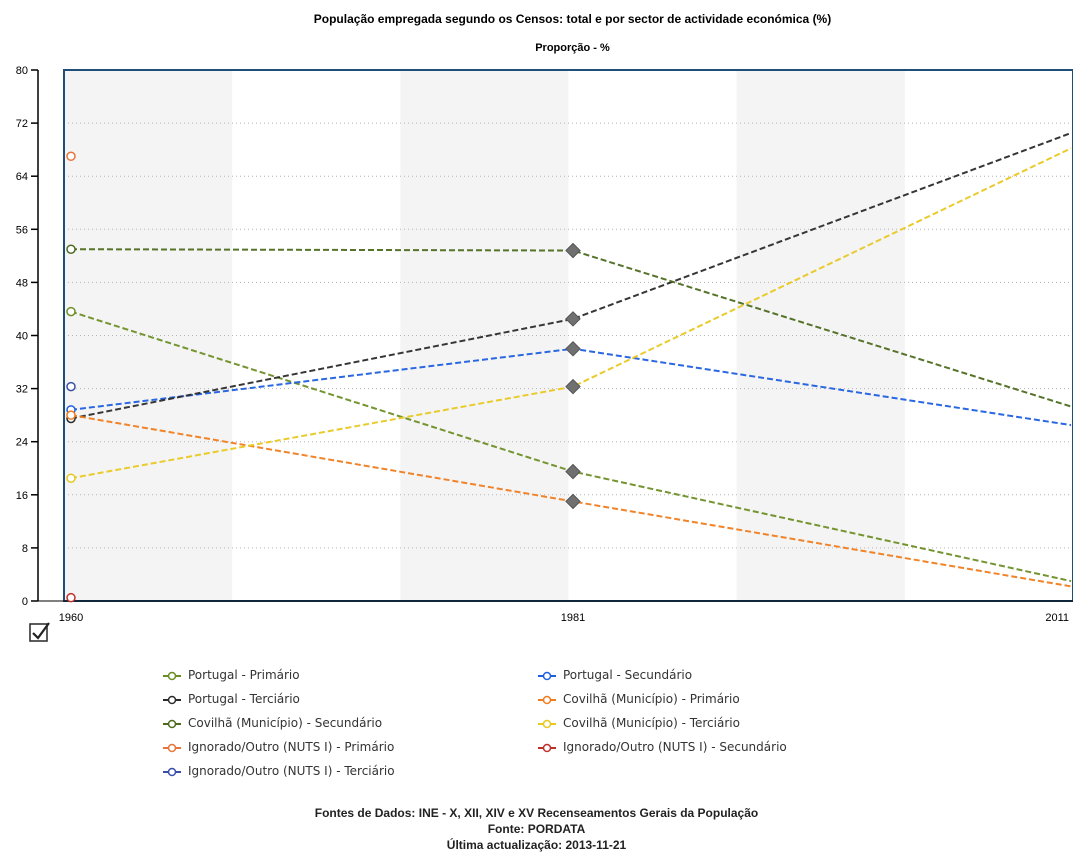  What do you see at coordinates (22, 71) in the screenshot?
I see `y-tick-label: 80` at bounding box center [22, 71].